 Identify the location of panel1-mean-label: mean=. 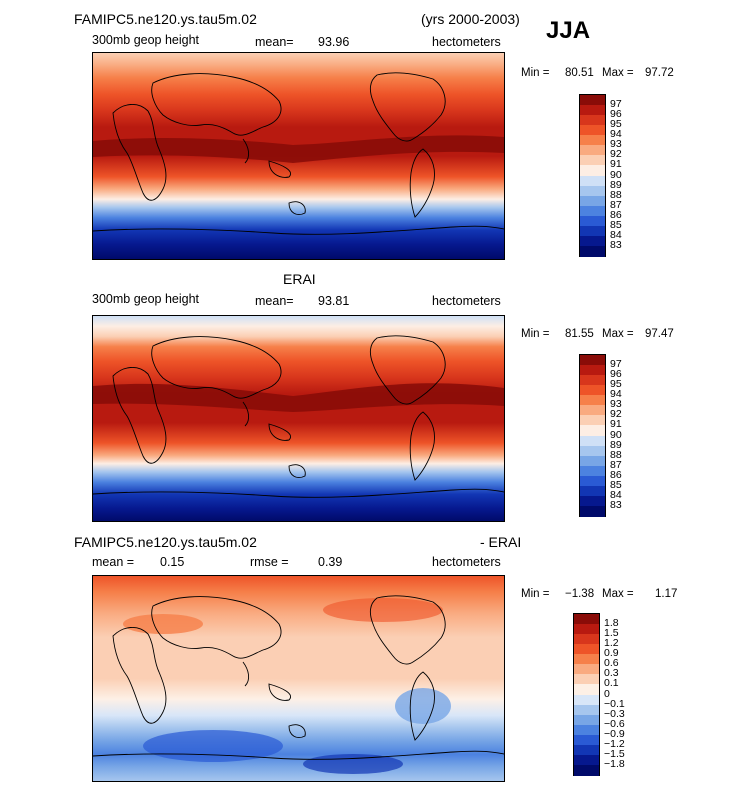
(274, 42).